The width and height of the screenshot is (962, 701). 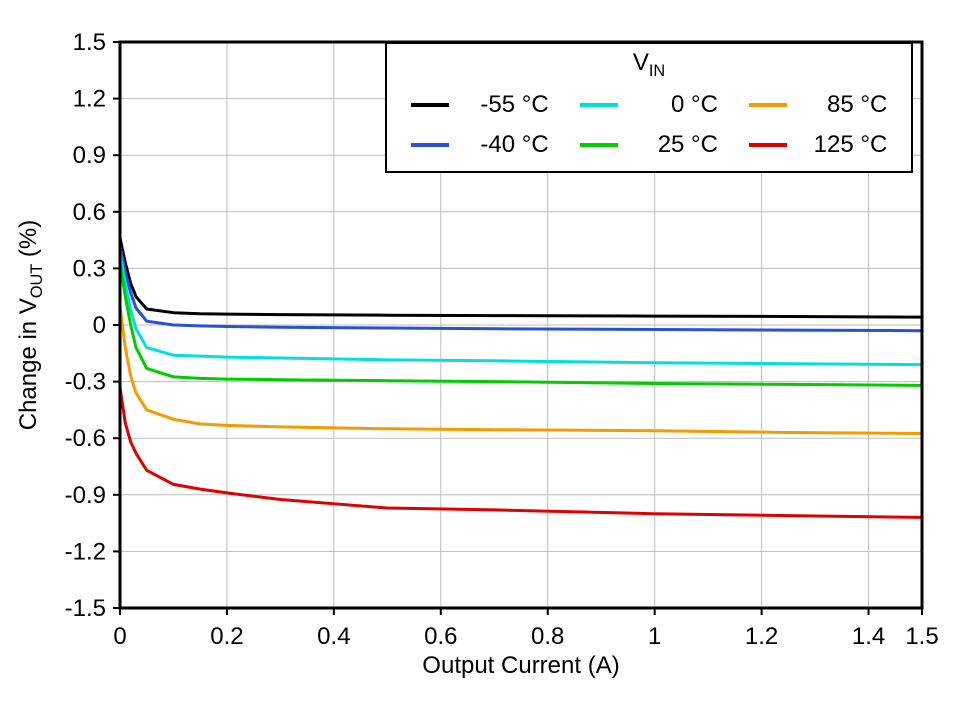 I want to click on x-tick-label: 0.8, so click(x=547, y=636).